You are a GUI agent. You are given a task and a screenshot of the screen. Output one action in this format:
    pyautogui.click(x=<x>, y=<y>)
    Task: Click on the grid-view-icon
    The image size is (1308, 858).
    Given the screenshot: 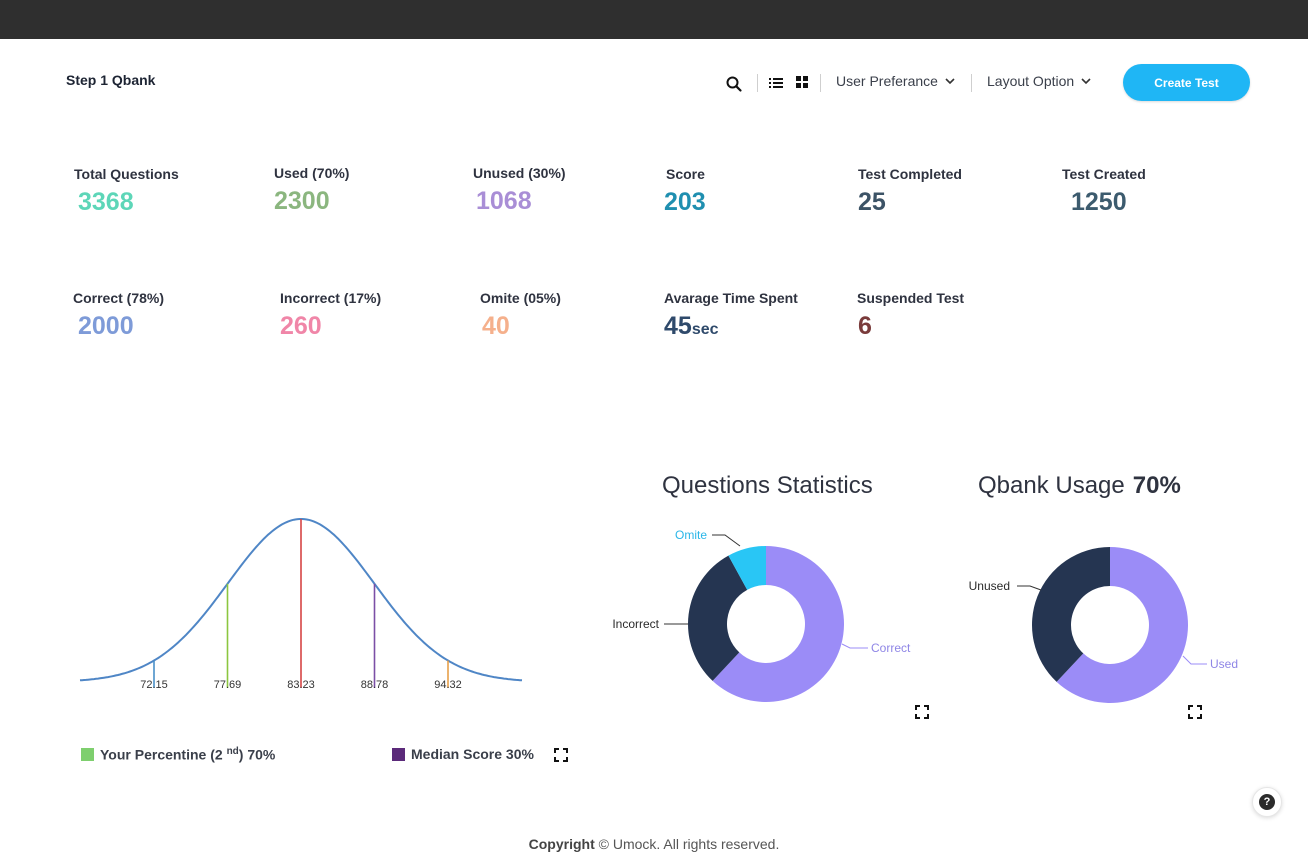 What is the action you would take?
    pyautogui.click(x=802, y=82)
    